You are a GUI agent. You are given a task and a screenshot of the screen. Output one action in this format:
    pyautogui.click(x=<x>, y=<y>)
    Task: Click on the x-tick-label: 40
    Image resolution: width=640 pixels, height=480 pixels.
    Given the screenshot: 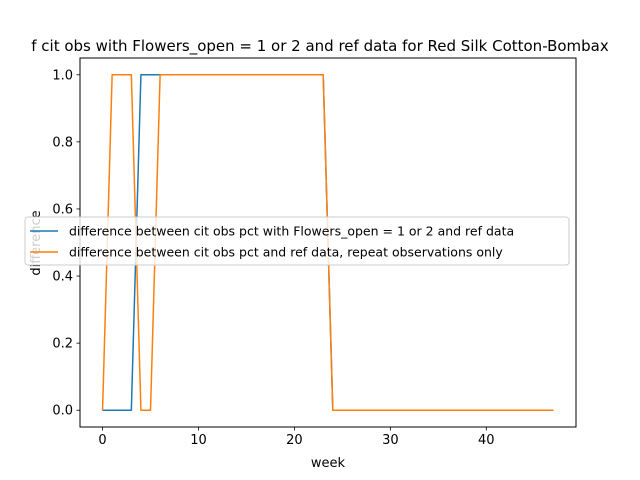 What is the action you would take?
    pyautogui.click(x=486, y=440)
    